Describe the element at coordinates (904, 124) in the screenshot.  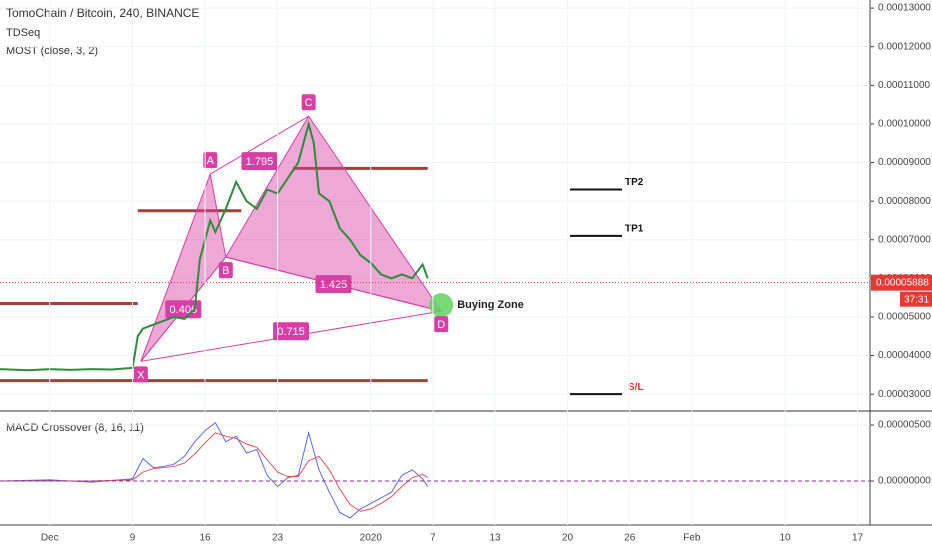
I see `y-tick-label: 0.00010000` at that location.